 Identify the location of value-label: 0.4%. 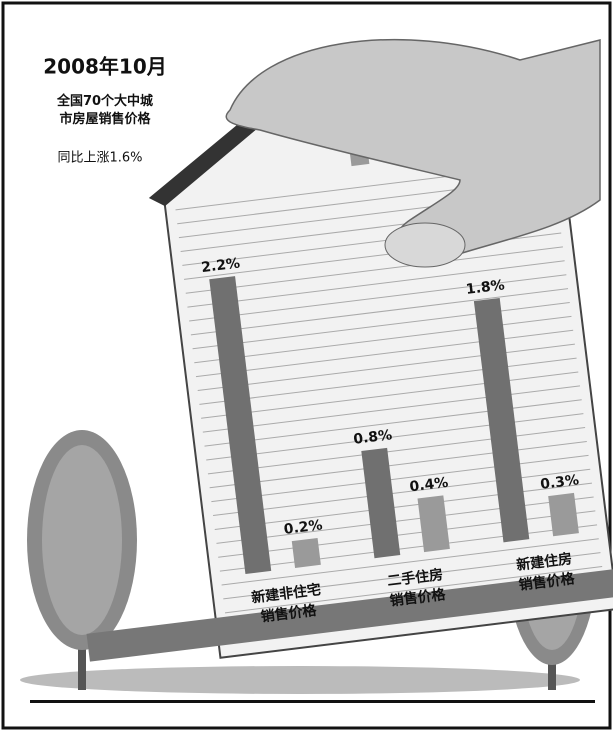
(429, 485).